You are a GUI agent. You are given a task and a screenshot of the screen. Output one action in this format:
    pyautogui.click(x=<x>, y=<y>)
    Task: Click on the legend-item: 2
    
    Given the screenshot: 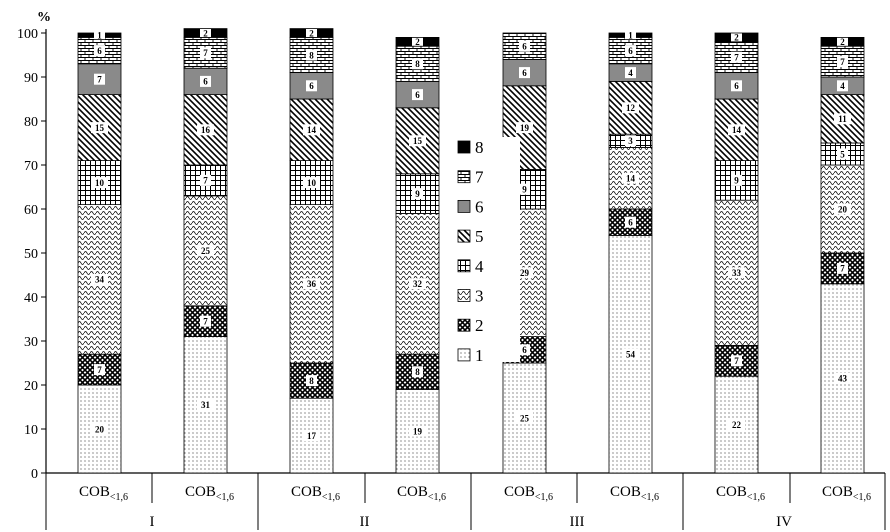 What is the action you would take?
    pyautogui.click(x=470, y=325)
    